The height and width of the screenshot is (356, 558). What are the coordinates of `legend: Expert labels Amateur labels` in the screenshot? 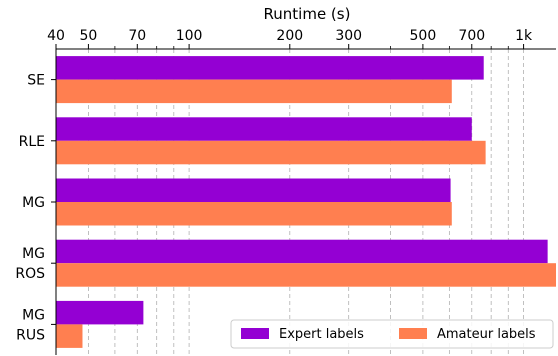 It's located at (392, 334).